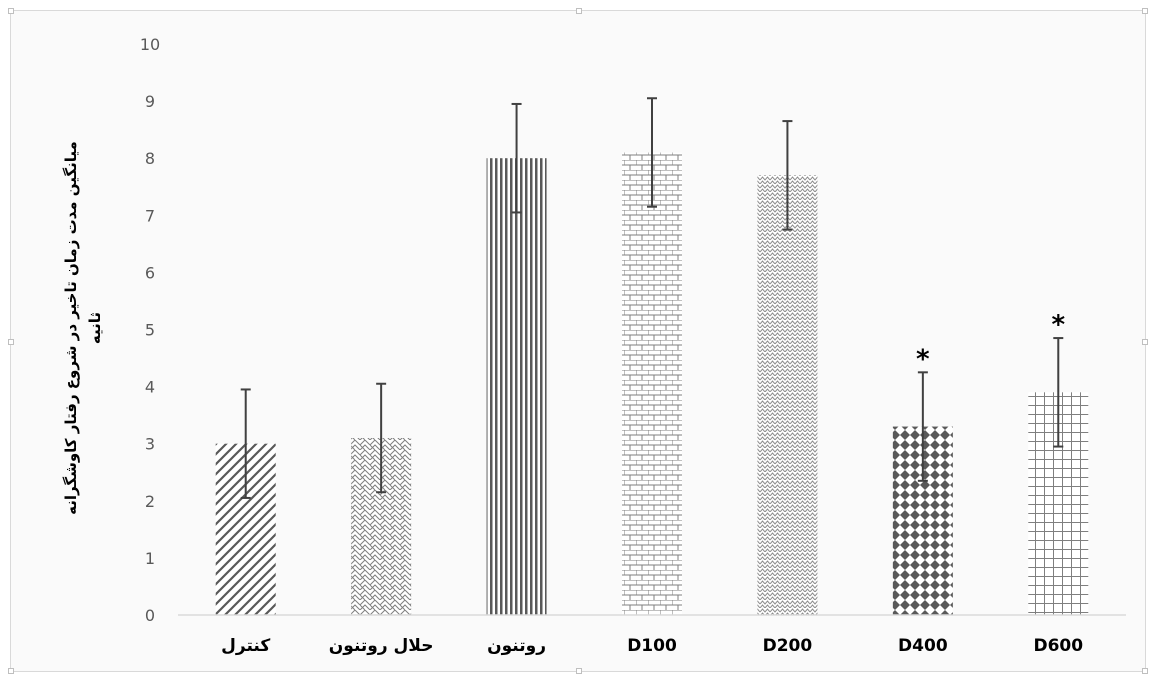  What do you see at coordinates (516, 646) in the screenshot?
I see `x-tick-label-3: روتنون` at bounding box center [516, 646].